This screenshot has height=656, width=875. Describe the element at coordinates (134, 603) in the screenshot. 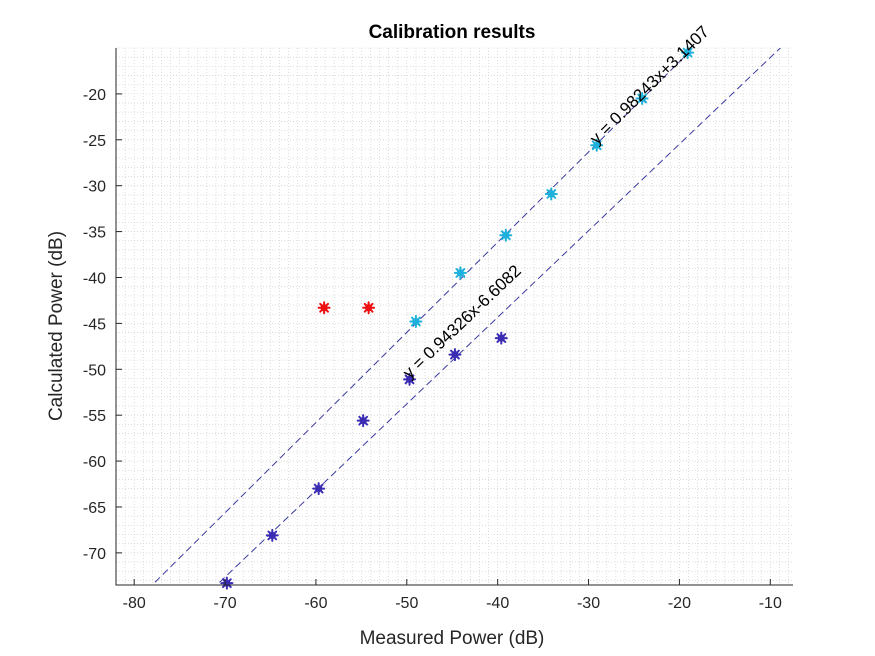

I see `x-tick-label: -80` at that location.